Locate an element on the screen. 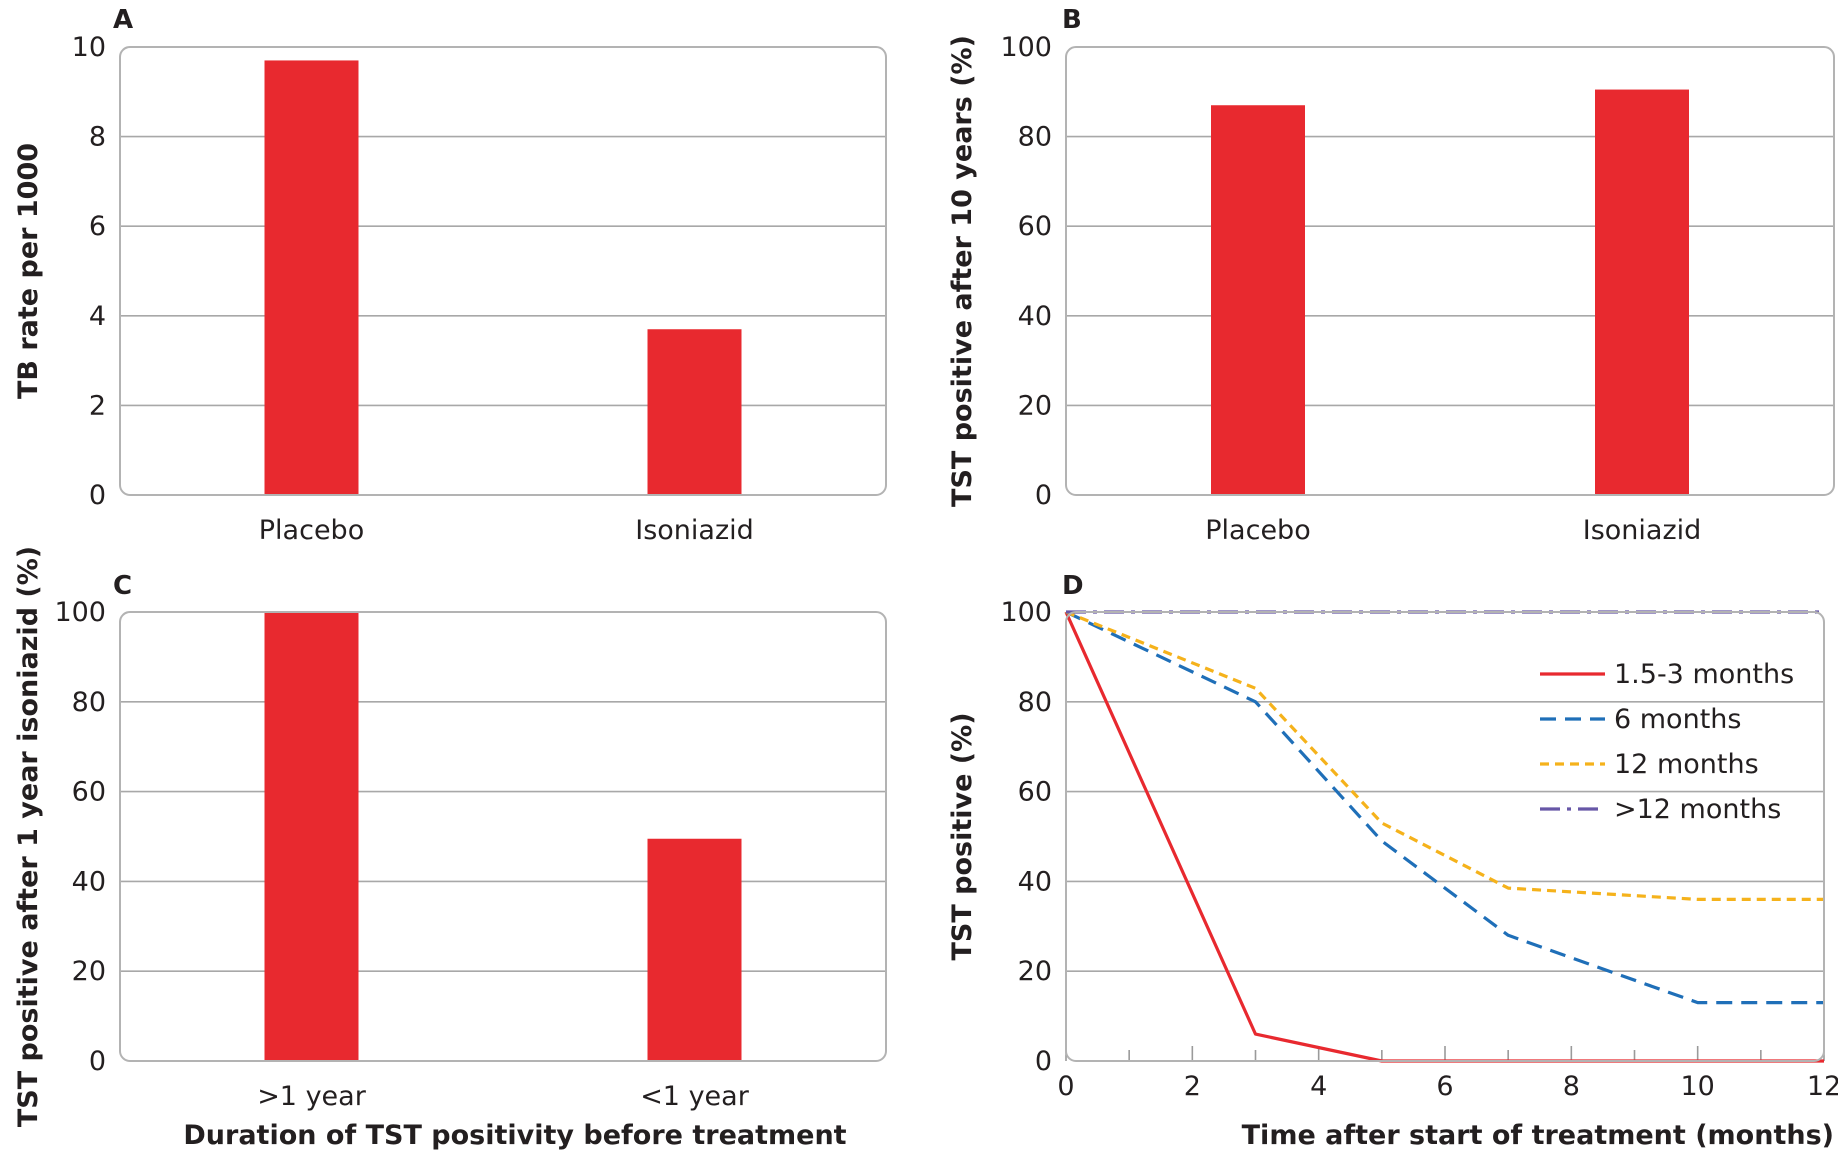 The width and height of the screenshot is (1838, 1153). x-tick-label: 6 is located at coordinates (1444, 1086).